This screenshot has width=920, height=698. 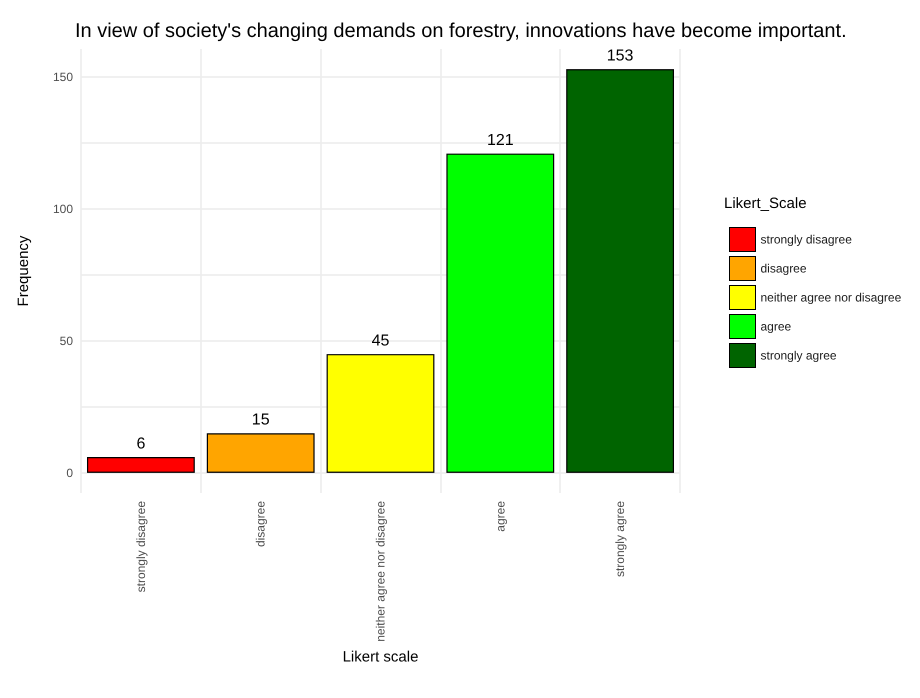 What do you see at coordinates (620, 56) in the screenshot?
I see `data-label: 153` at bounding box center [620, 56].